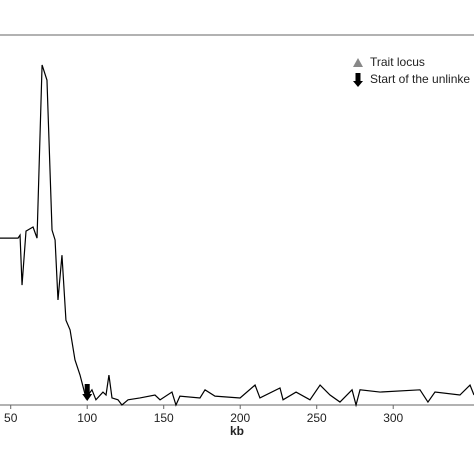 Image resolution: width=474 pixels, height=474 pixels. I want to click on x-tick-label: 150, so click(164, 418).